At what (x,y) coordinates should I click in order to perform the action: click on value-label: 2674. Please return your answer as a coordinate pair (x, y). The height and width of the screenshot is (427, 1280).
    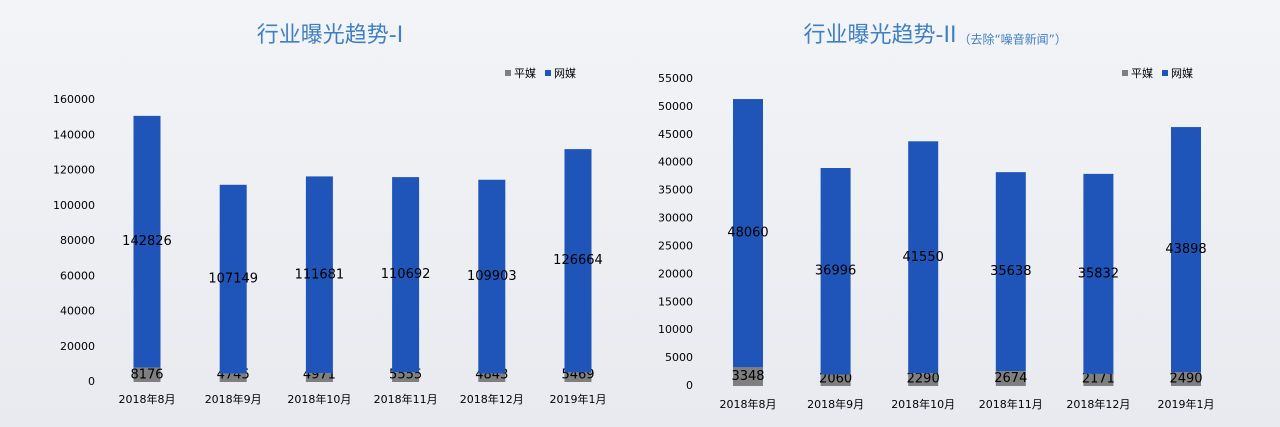
    Looking at the image, I should click on (1010, 378).